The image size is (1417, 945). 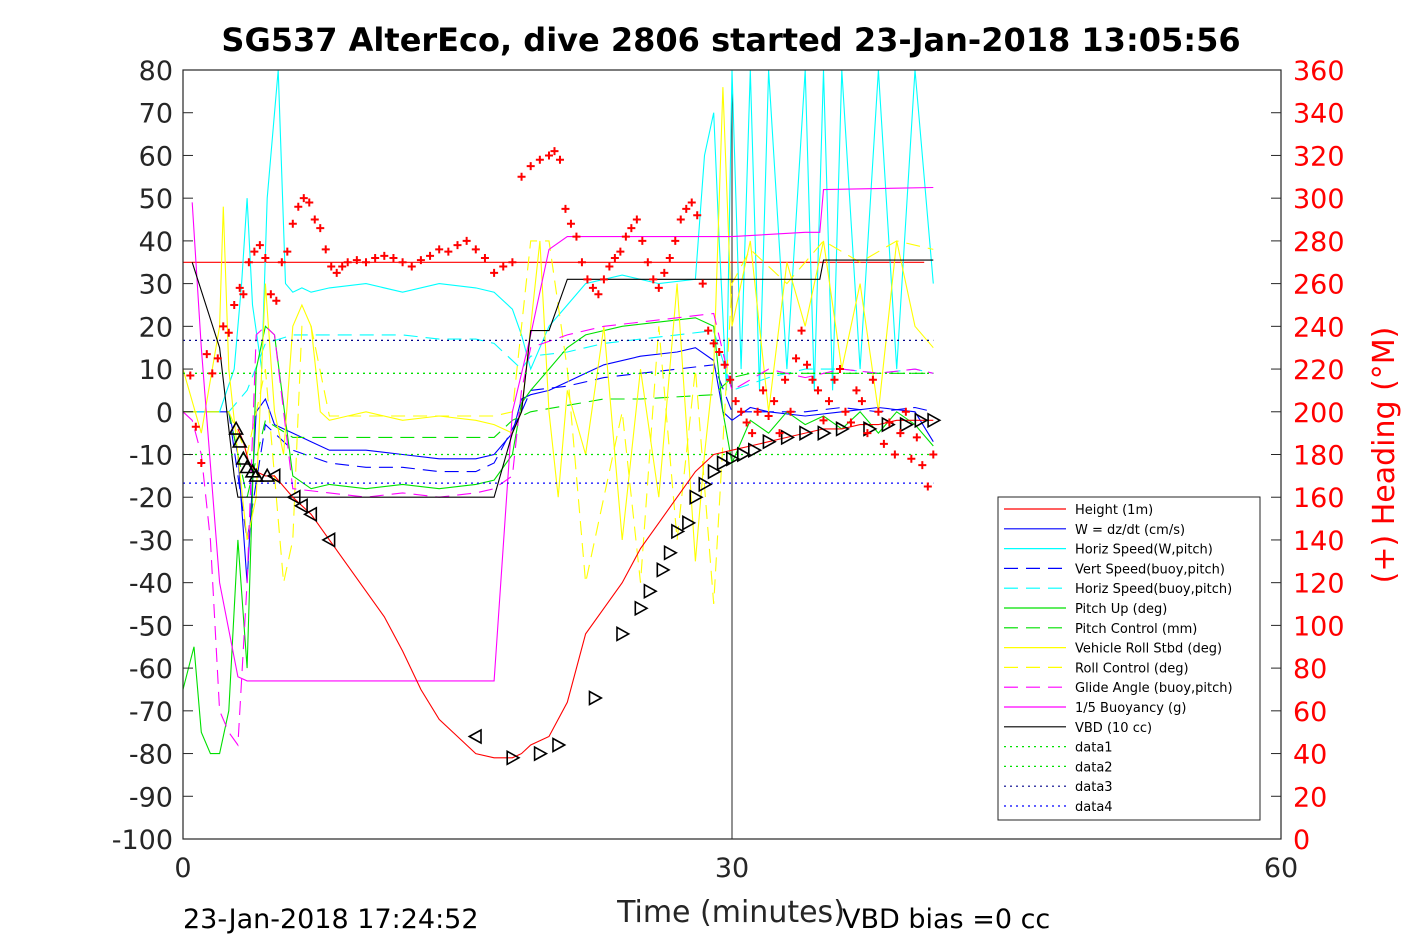 What do you see at coordinates (1150, 569) in the screenshot?
I see `legend-label-3: Vert Speed(buoy,pitch)` at bounding box center [1150, 569].